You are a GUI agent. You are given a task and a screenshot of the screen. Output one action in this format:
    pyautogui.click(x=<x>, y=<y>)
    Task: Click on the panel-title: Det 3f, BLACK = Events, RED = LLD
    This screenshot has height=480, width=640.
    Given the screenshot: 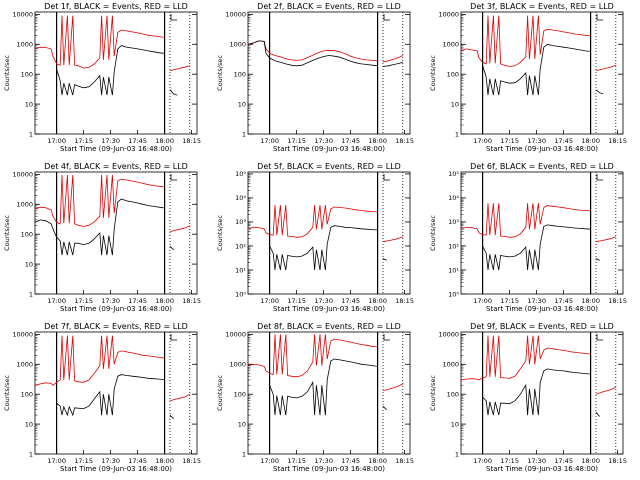 What is the action you would take?
    pyautogui.click(x=542, y=6)
    